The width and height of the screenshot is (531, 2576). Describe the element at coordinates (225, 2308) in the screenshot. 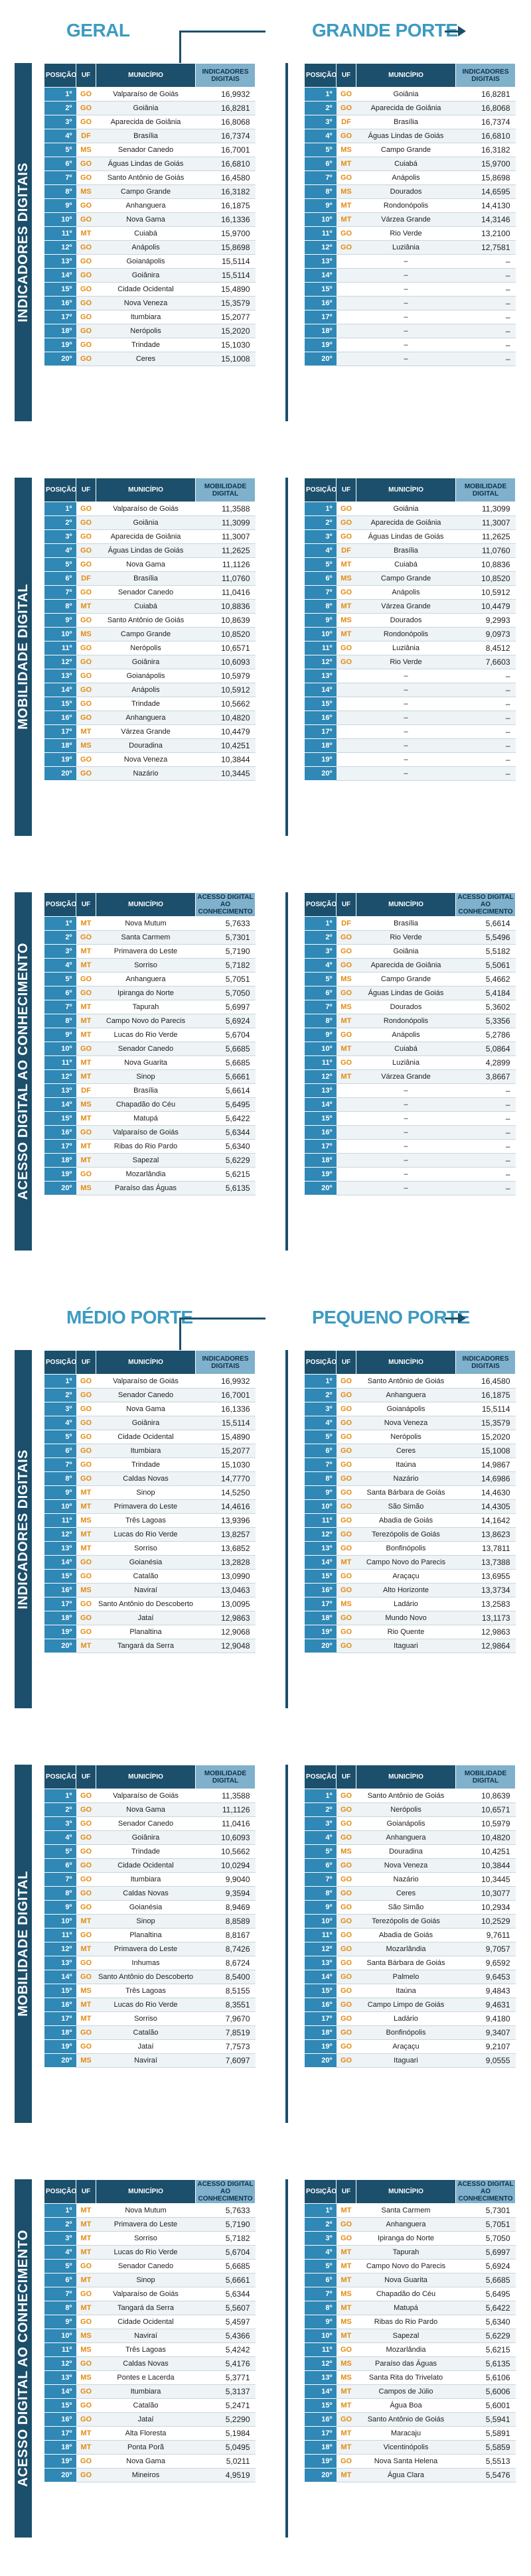

I see `row-value: 5,5607` at that location.